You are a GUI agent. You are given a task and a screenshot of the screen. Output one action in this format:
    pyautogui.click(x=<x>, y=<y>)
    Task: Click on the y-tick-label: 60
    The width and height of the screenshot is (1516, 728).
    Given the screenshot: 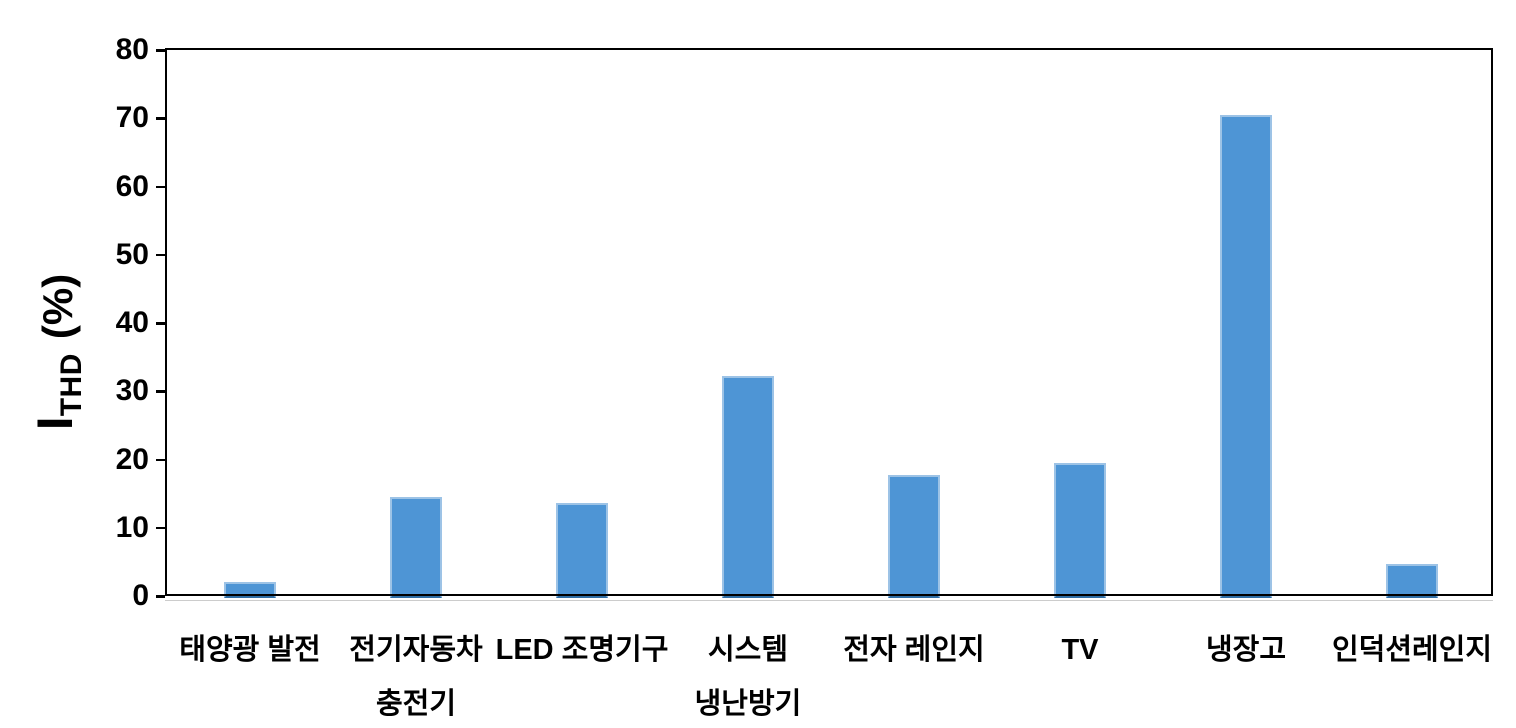 What is the action you would take?
    pyautogui.click(x=132, y=186)
    